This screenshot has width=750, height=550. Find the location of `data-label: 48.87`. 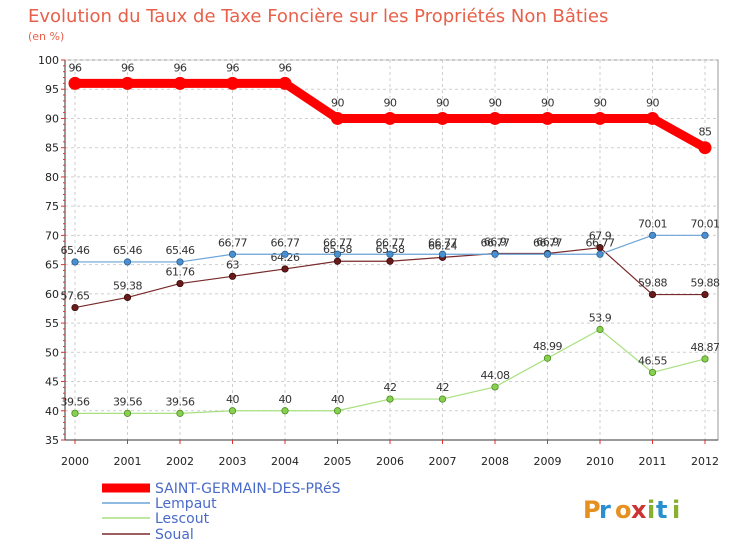

data-label: 48.87 is located at coordinates (705, 347).